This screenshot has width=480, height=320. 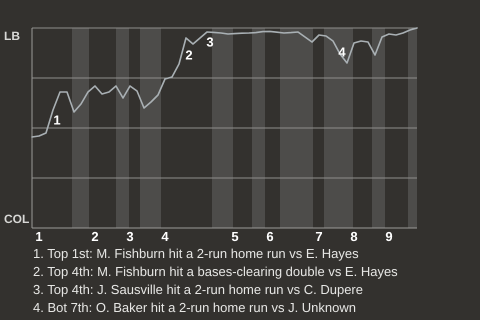 I want to click on text: 1. Top 1st: M. Fishburn hit a 2-run home run vs E. Hayes, so click(x=196, y=253).